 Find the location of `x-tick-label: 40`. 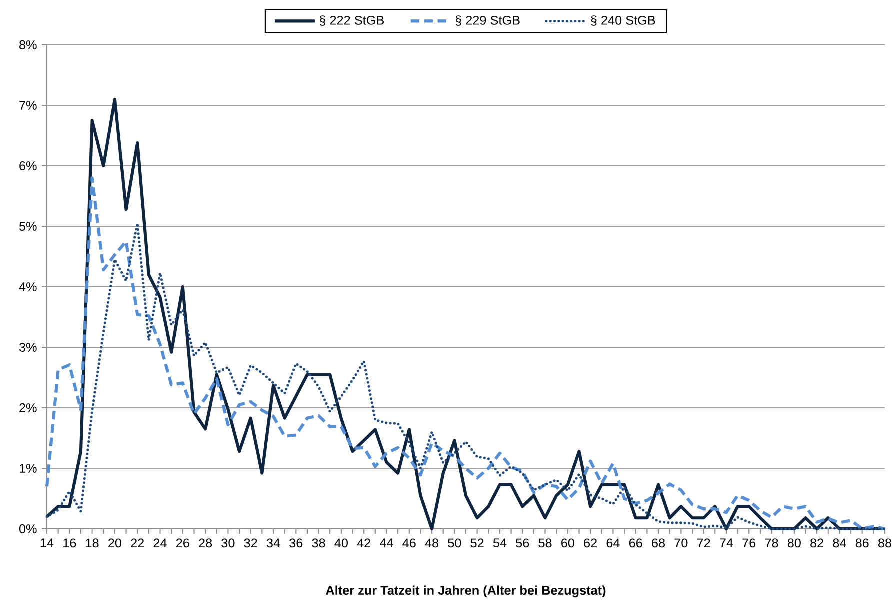

x-tick-label: 40 is located at coordinates (341, 543).